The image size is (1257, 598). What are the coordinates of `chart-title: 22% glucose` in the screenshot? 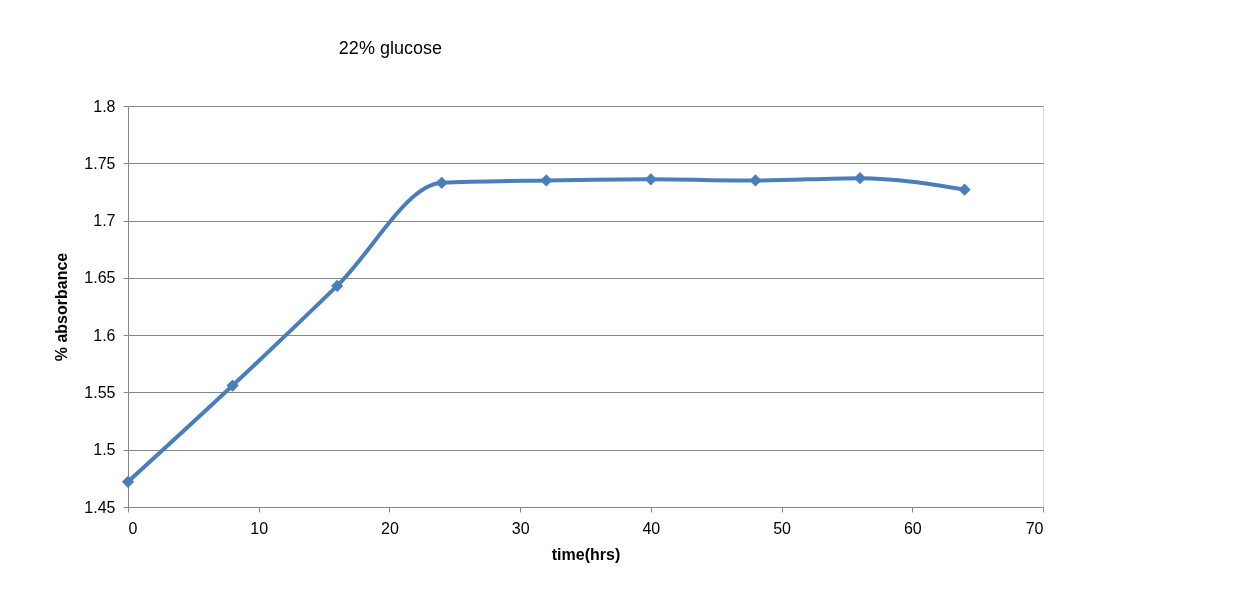 It's located at (390, 48).